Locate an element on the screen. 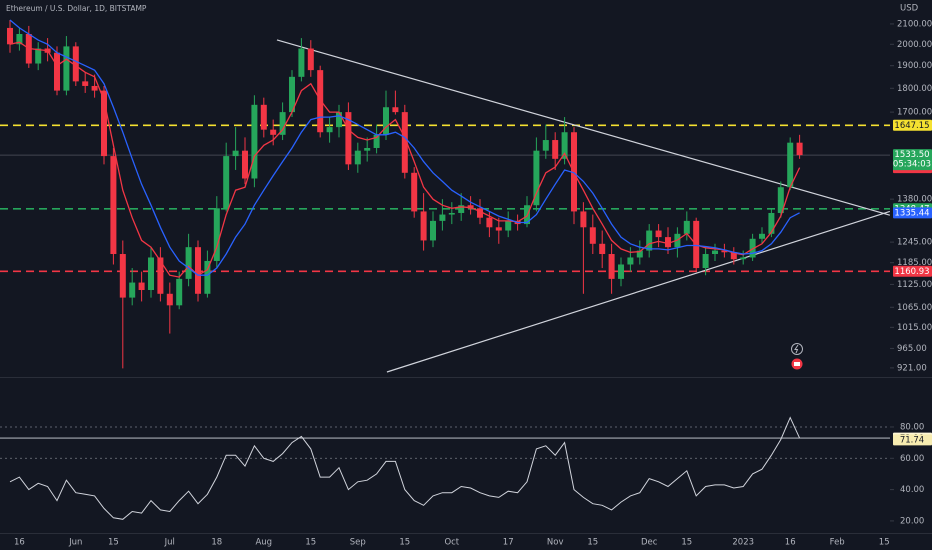  event-icon is located at coordinates (797, 364).